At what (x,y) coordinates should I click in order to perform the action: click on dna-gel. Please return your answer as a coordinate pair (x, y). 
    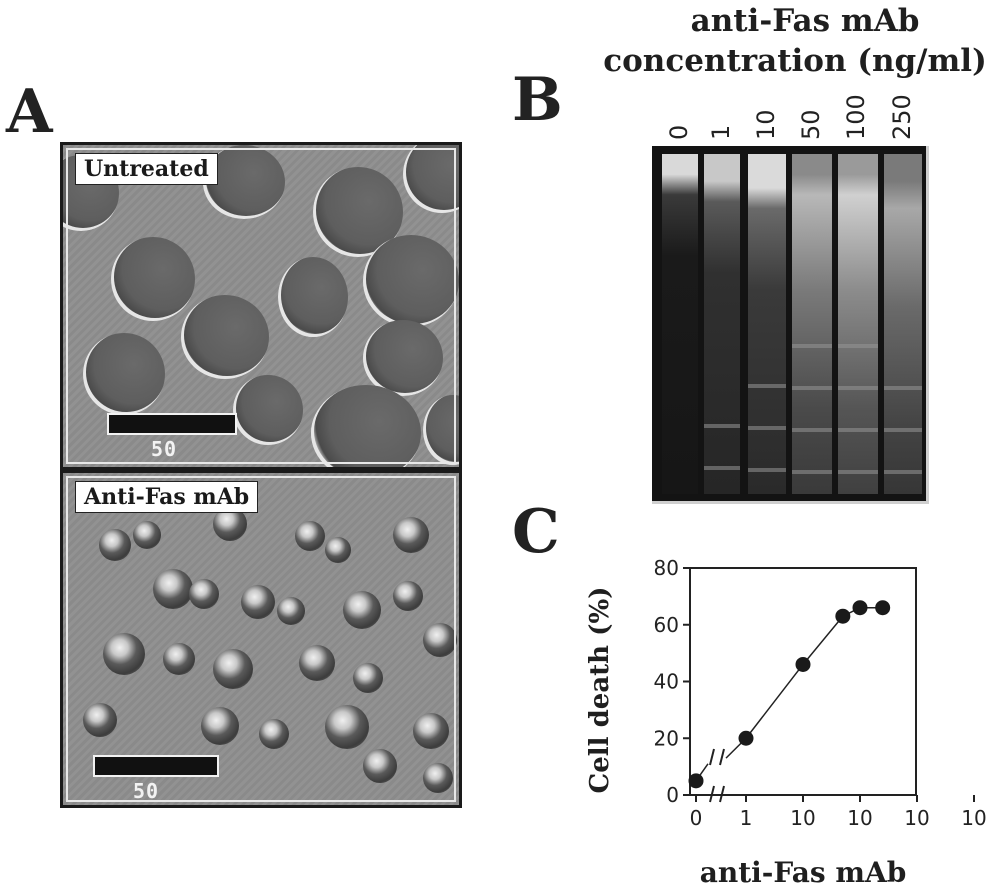
    Looking at the image, I should click on (790, 325).